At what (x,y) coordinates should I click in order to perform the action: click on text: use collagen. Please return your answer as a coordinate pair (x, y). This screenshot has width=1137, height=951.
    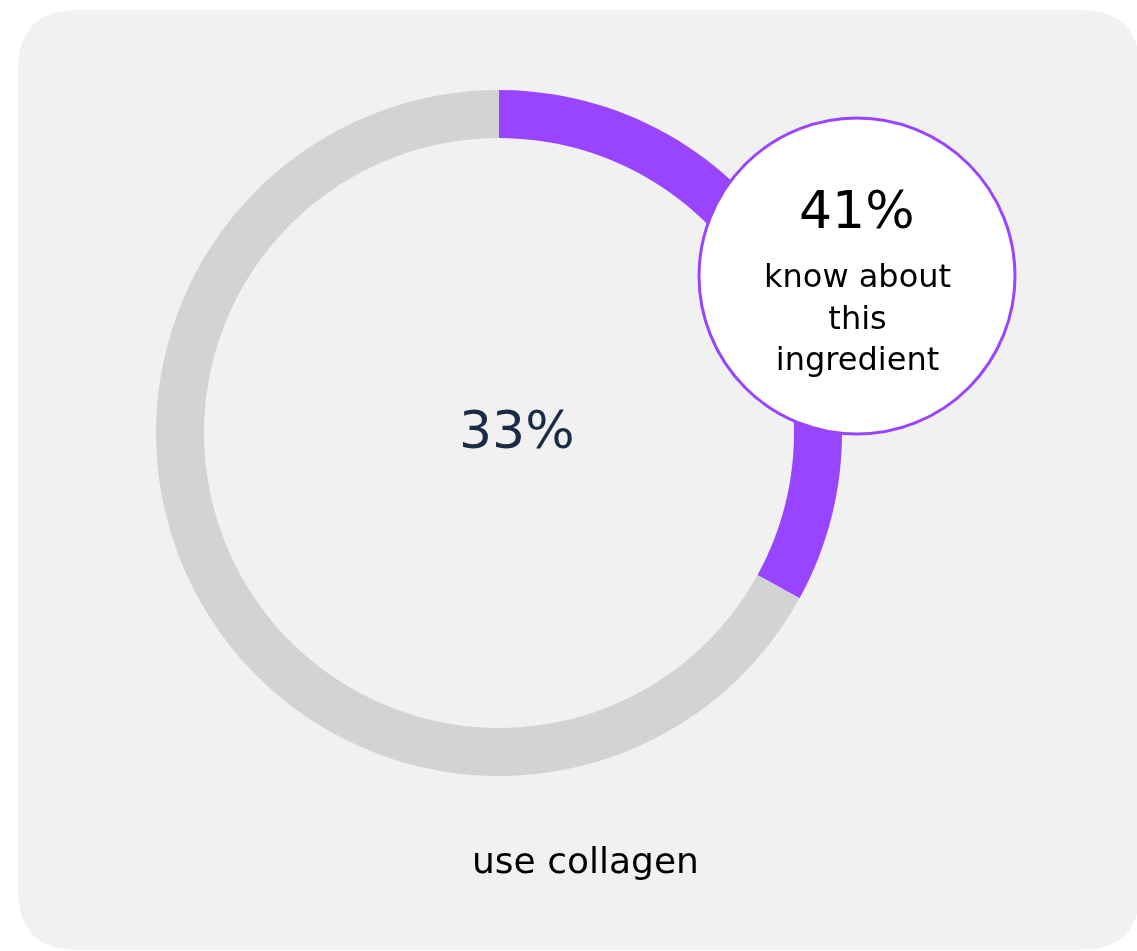
    Looking at the image, I should click on (585, 860).